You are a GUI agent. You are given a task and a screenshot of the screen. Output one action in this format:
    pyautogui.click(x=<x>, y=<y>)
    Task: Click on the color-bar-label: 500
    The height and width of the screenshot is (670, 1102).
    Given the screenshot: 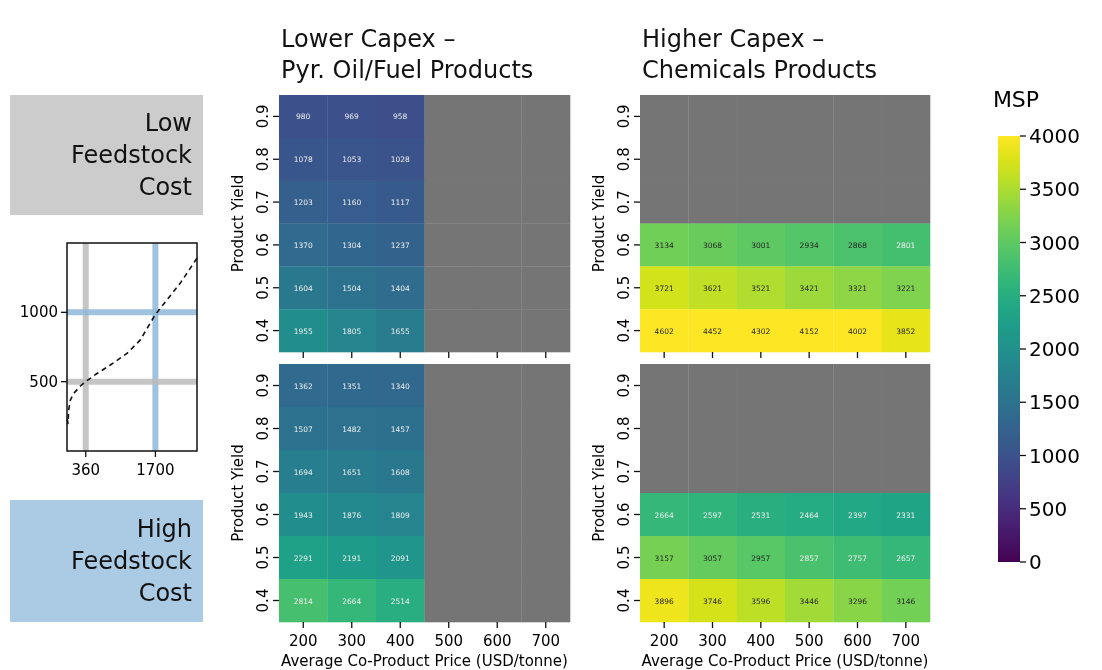 What is the action you would take?
    pyautogui.click(x=1048, y=508)
    